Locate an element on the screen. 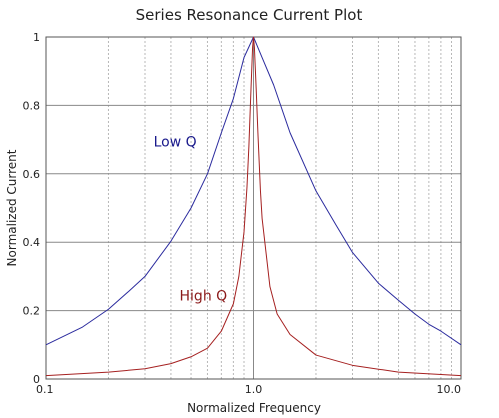 The width and height of the screenshot is (499, 418). annotation-high-q: High Q is located at coordinates (204, 296).